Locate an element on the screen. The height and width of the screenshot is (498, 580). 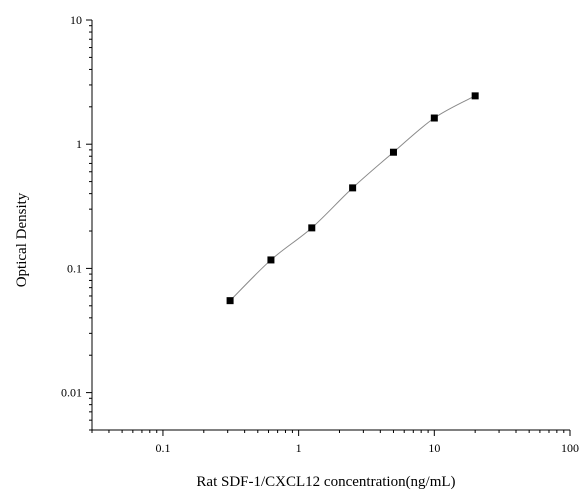
x-tick-label: 0.1 is located at coordinates (162, 448).